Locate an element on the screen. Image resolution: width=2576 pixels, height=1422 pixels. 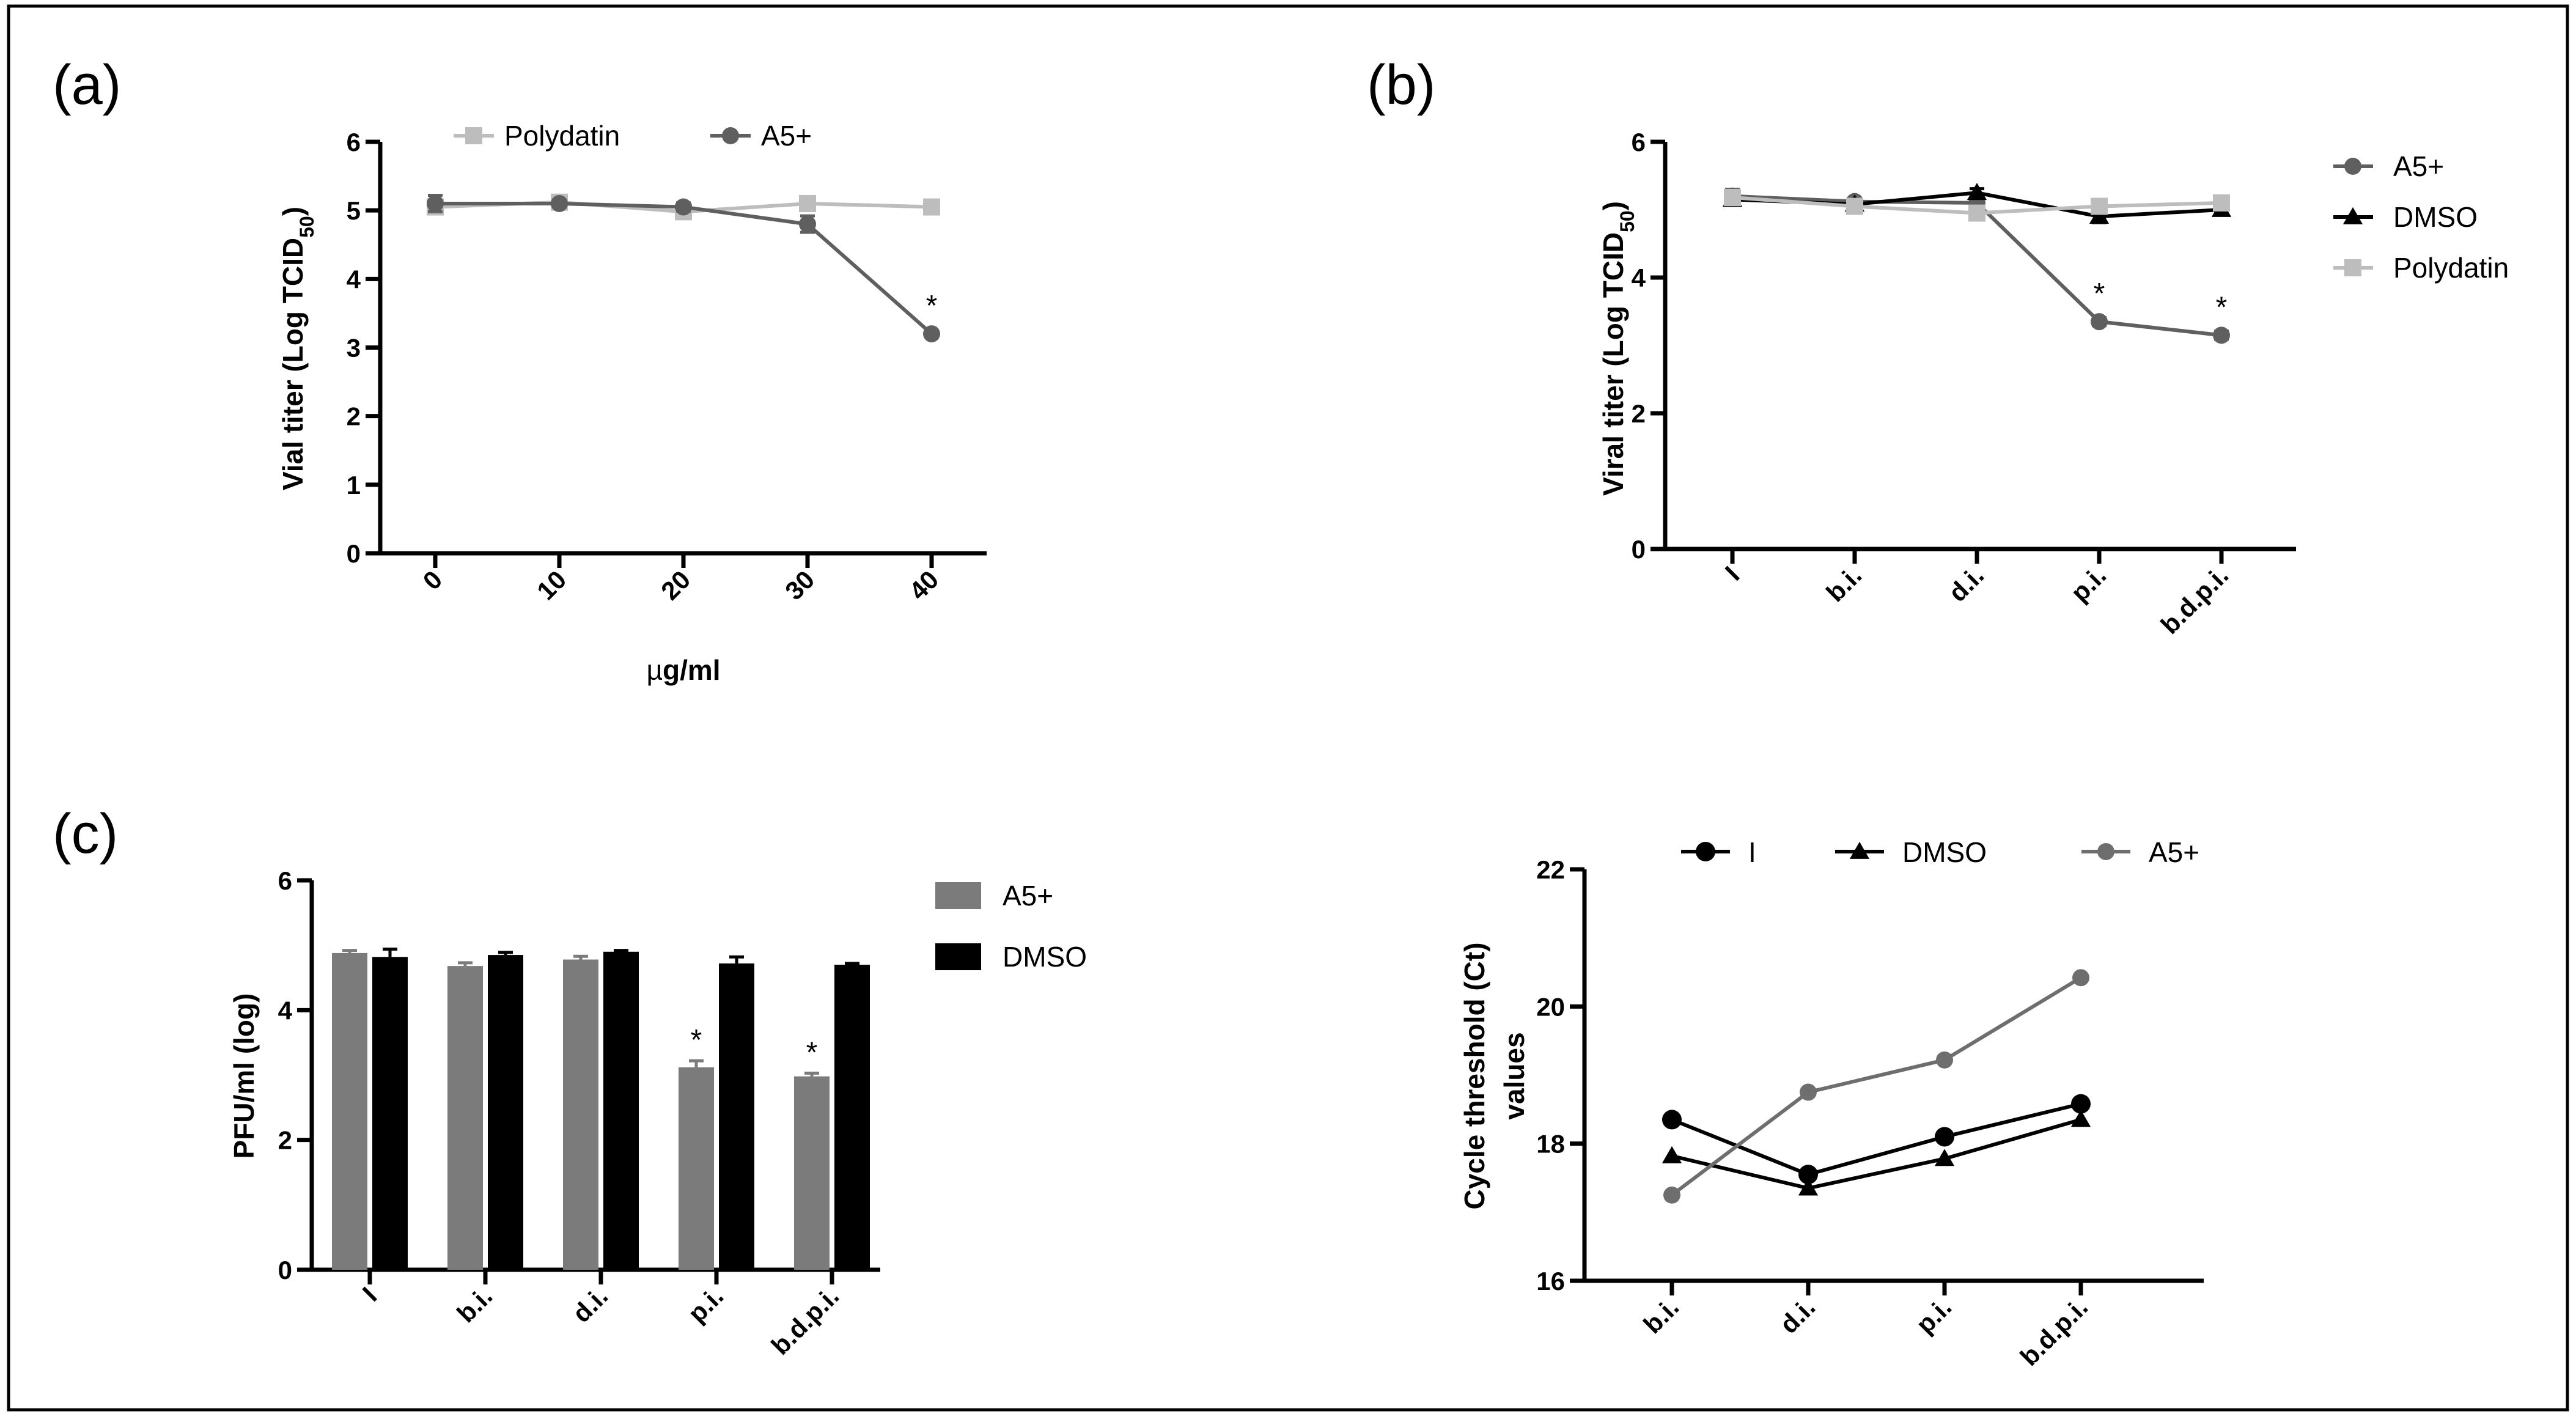
a-y-tick-label: 2 is located at coordinates (354, 416).